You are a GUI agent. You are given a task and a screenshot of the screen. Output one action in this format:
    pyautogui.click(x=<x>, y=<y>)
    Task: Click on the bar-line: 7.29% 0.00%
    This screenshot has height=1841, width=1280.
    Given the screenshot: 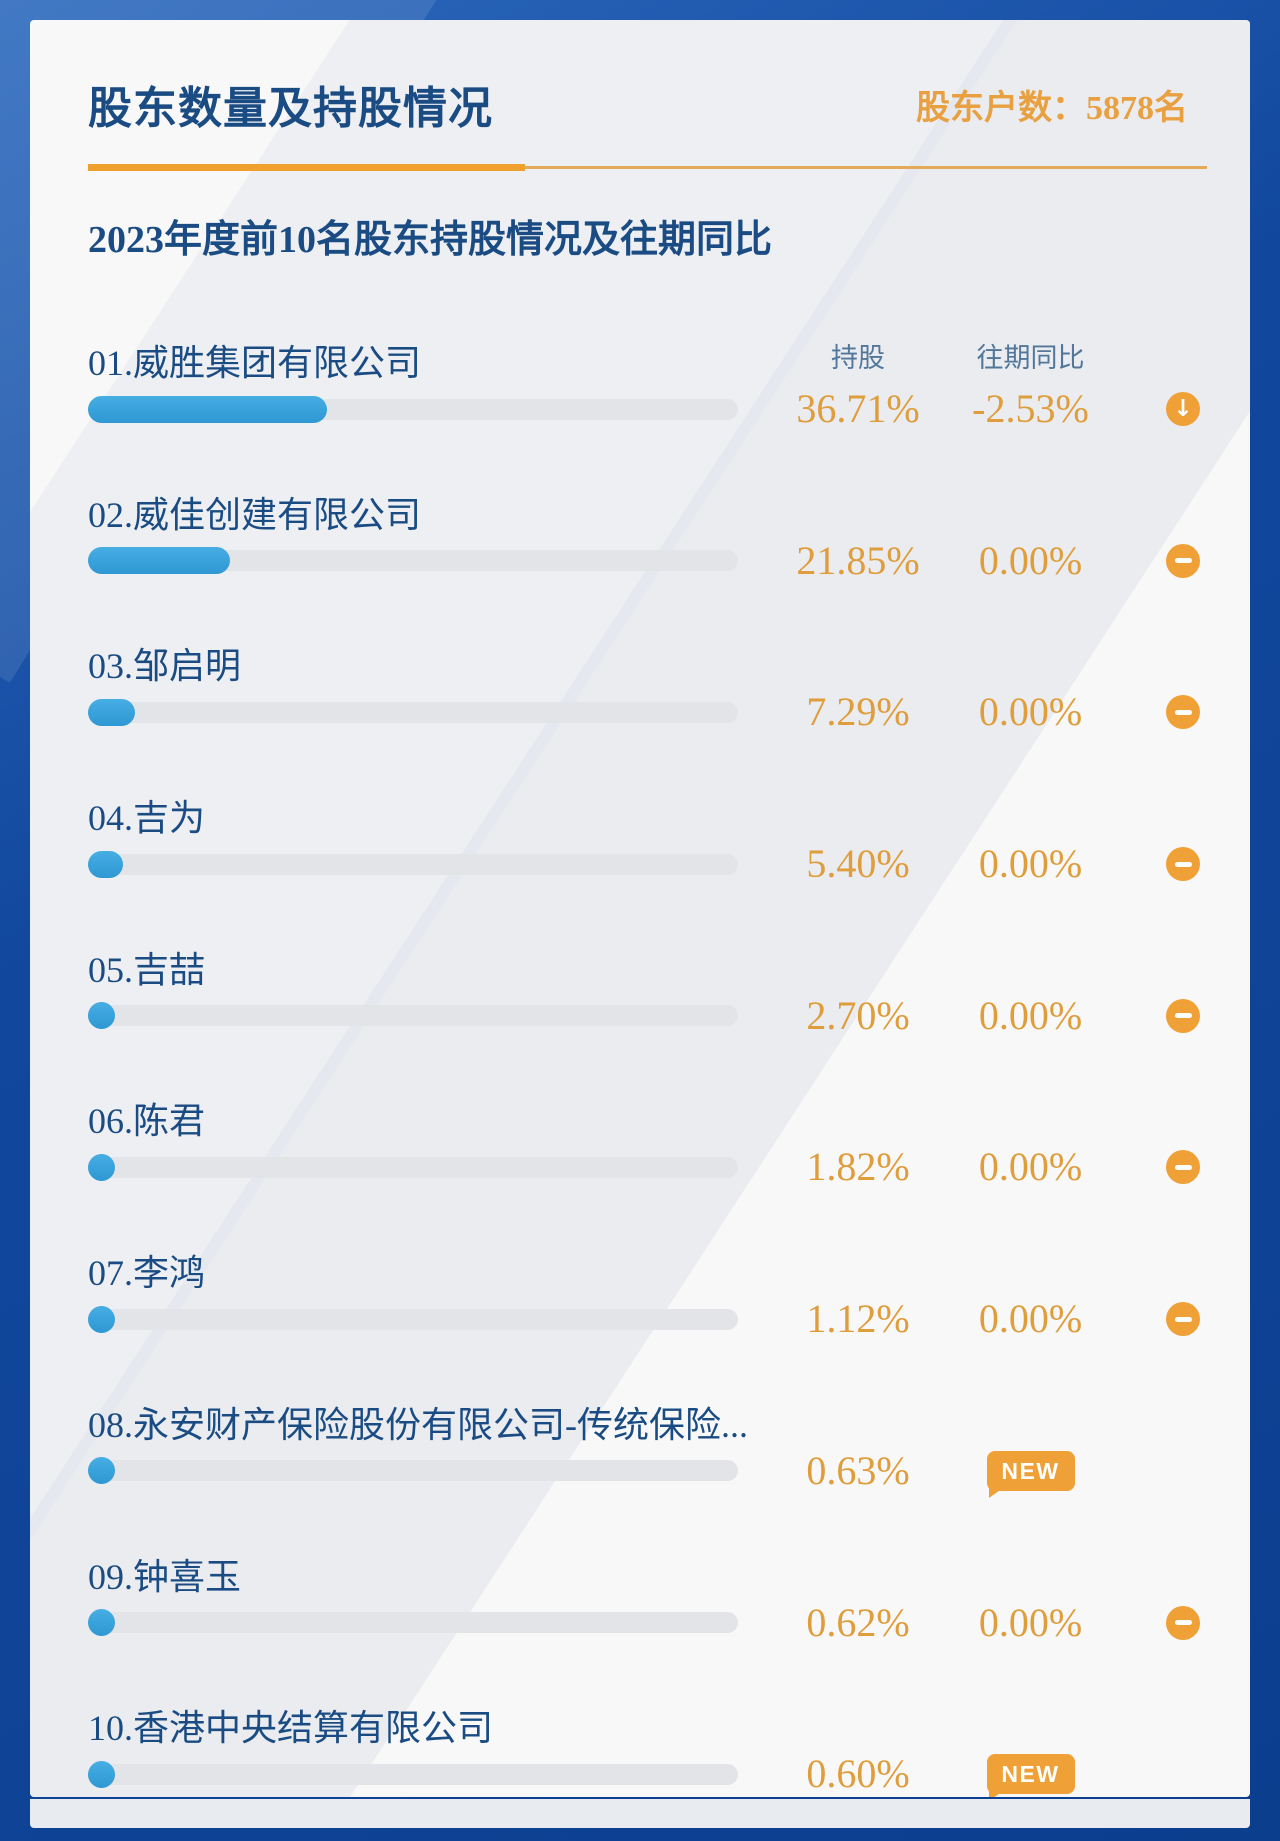 What is the action you would take?
    pyautogui.click(x=669, y=712)
    